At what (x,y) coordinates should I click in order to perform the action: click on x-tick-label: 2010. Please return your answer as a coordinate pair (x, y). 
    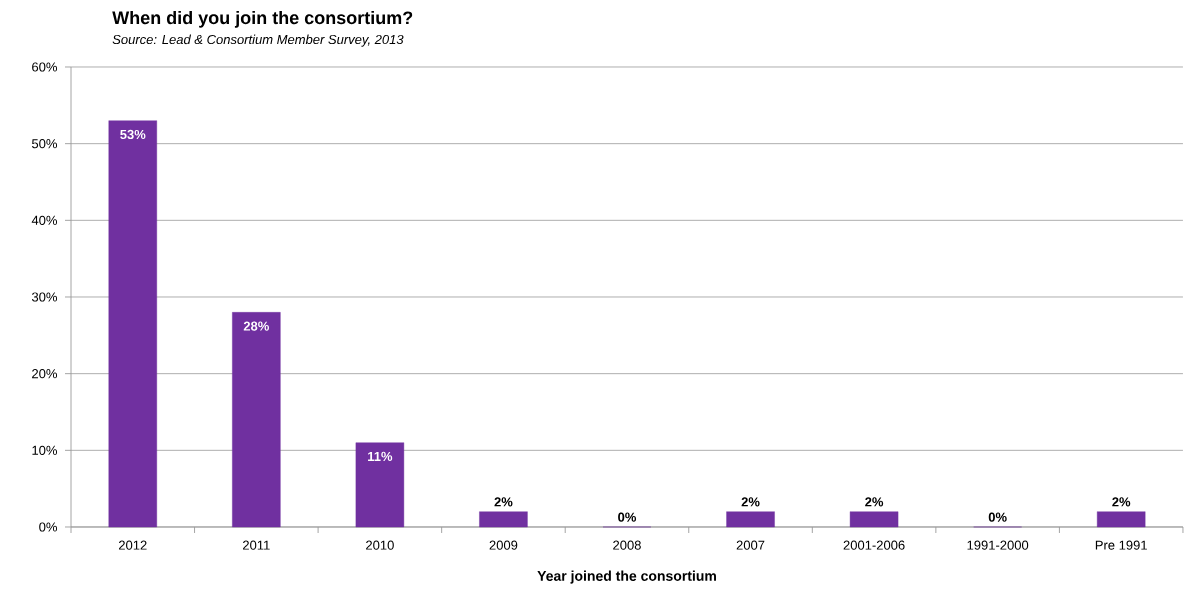
    Looking at the image, I should click on (380, 545).